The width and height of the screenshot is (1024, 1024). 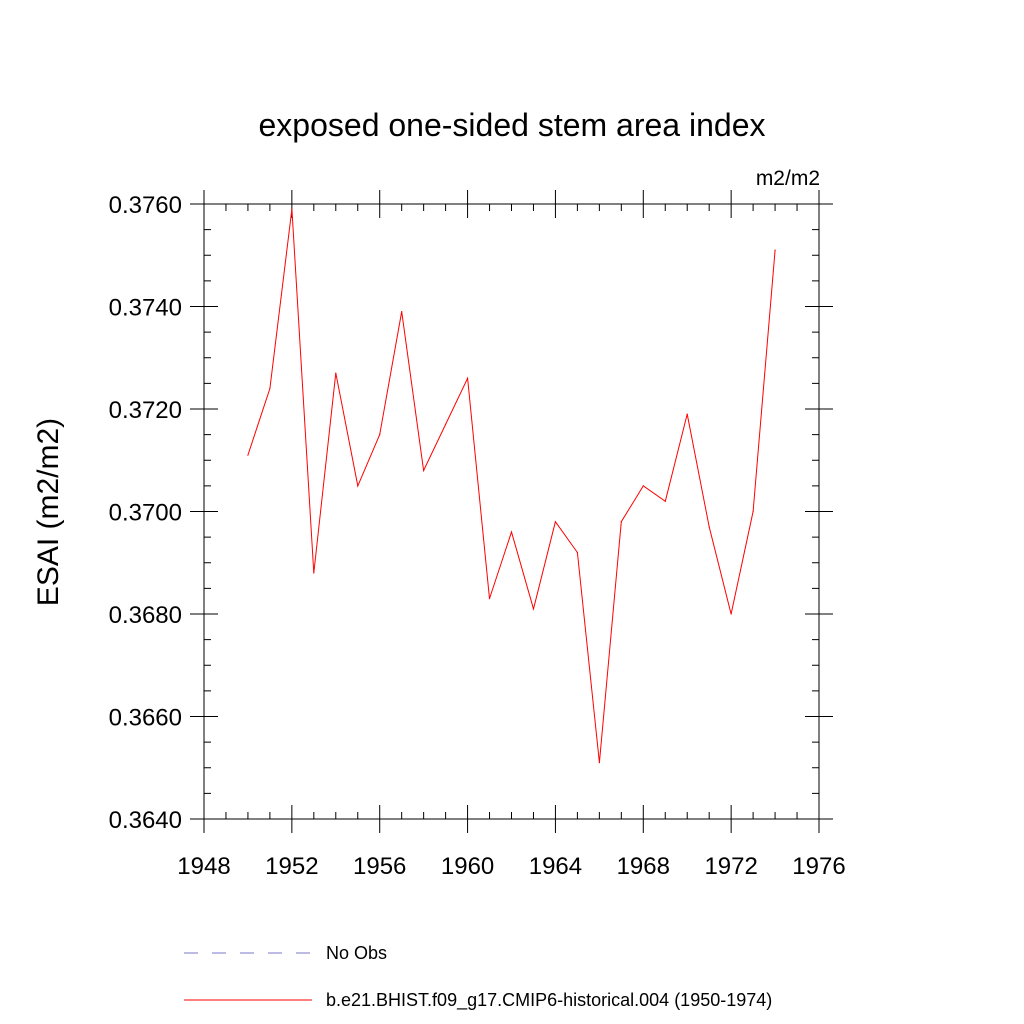 What do you see at coordinates (511, 866) in the screenshot?
I see `x-tick-labels: 1948 1952 1956 1960 1964 1968 1972 1976` at bounding box center [511, 866].